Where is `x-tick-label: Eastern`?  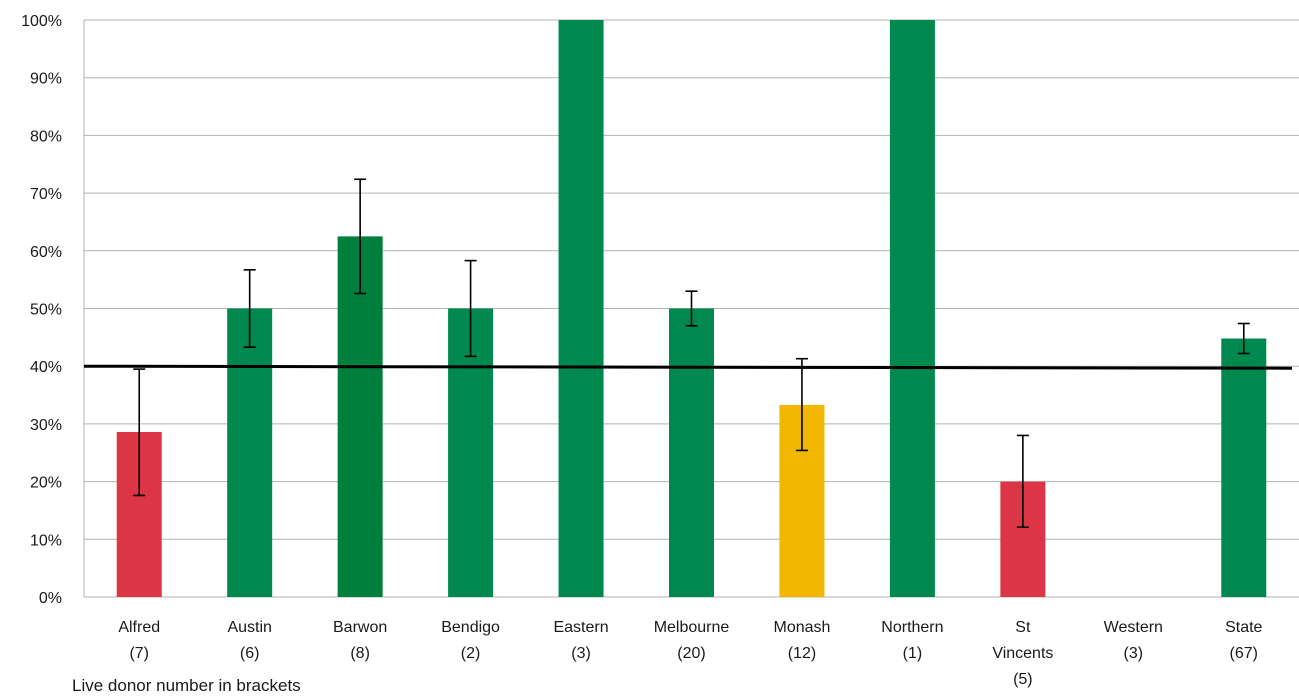
x-tick-label: Eastern is located at coordinates (580, 627).